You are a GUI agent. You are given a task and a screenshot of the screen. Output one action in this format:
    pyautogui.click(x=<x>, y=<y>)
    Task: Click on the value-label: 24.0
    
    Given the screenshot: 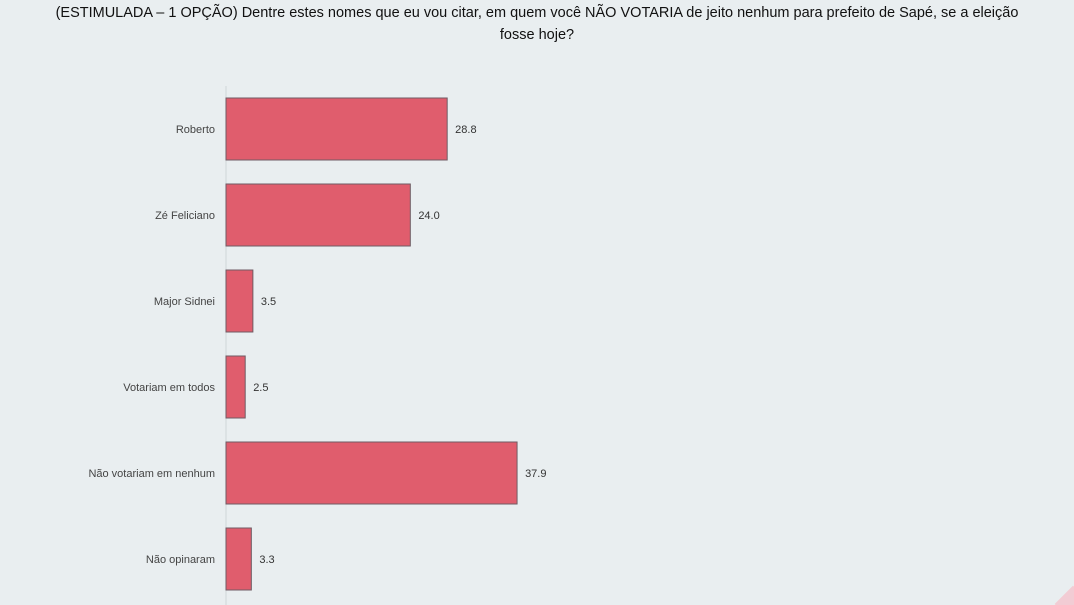 What is the action you would take?
    pyautogui.click(x=428, y=216)
    